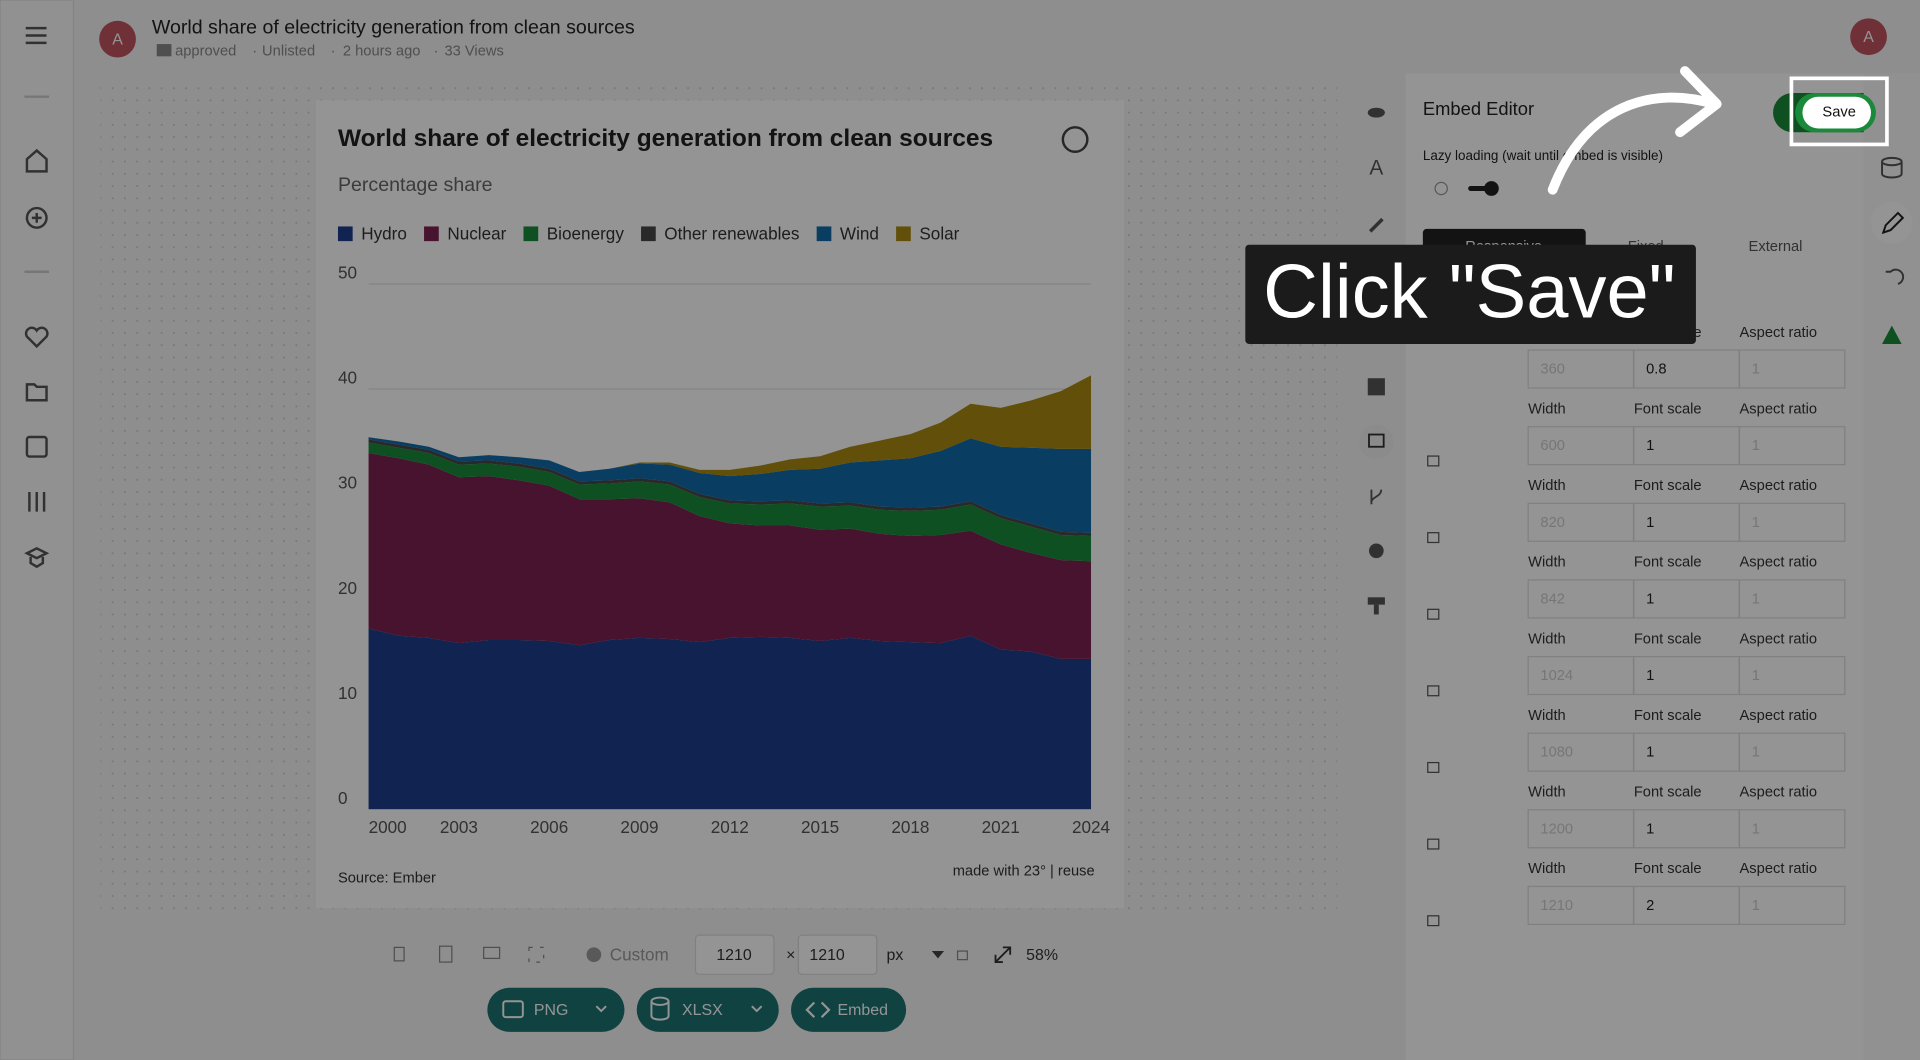 The width and height of the screenshot is (1920, 1060). I want to click on avatar, so click(117, 39).